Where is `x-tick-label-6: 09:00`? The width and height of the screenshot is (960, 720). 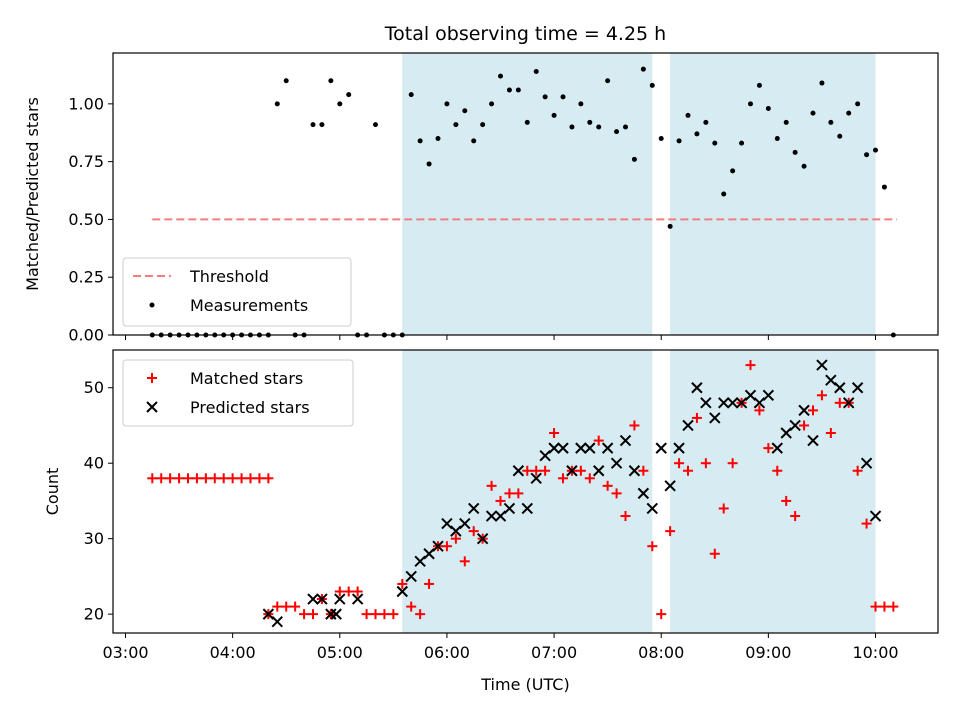
x-tick-label-6: 09:00 is located at coordinates (768, 652).